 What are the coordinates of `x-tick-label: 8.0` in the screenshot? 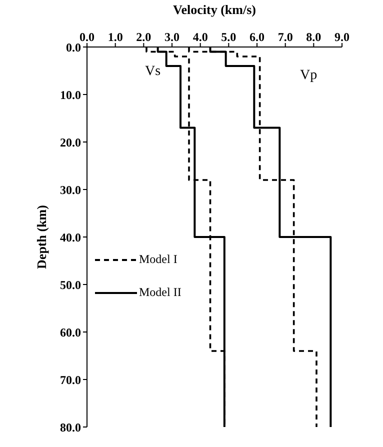 It's located at (314, 37).